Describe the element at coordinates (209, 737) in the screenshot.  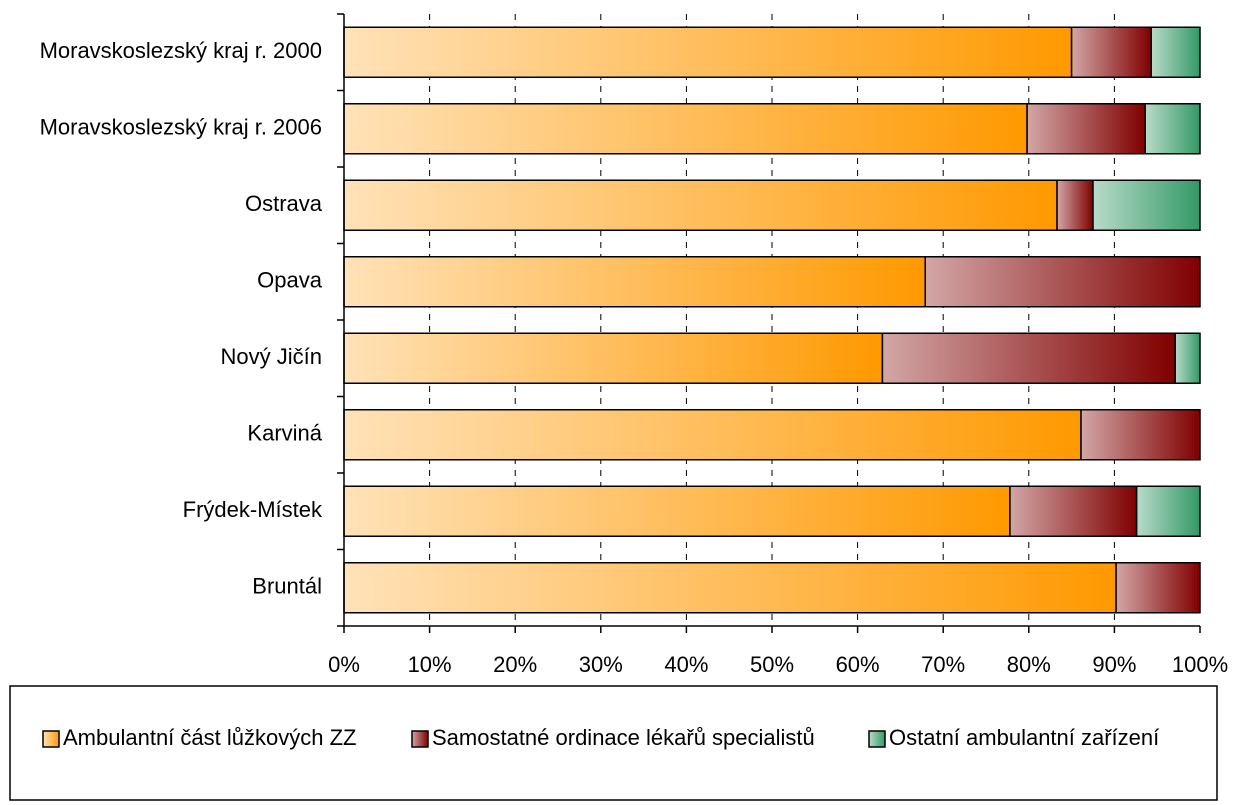
I see `legend-label: Ambulantní část lůžkových ZZ` at that location.